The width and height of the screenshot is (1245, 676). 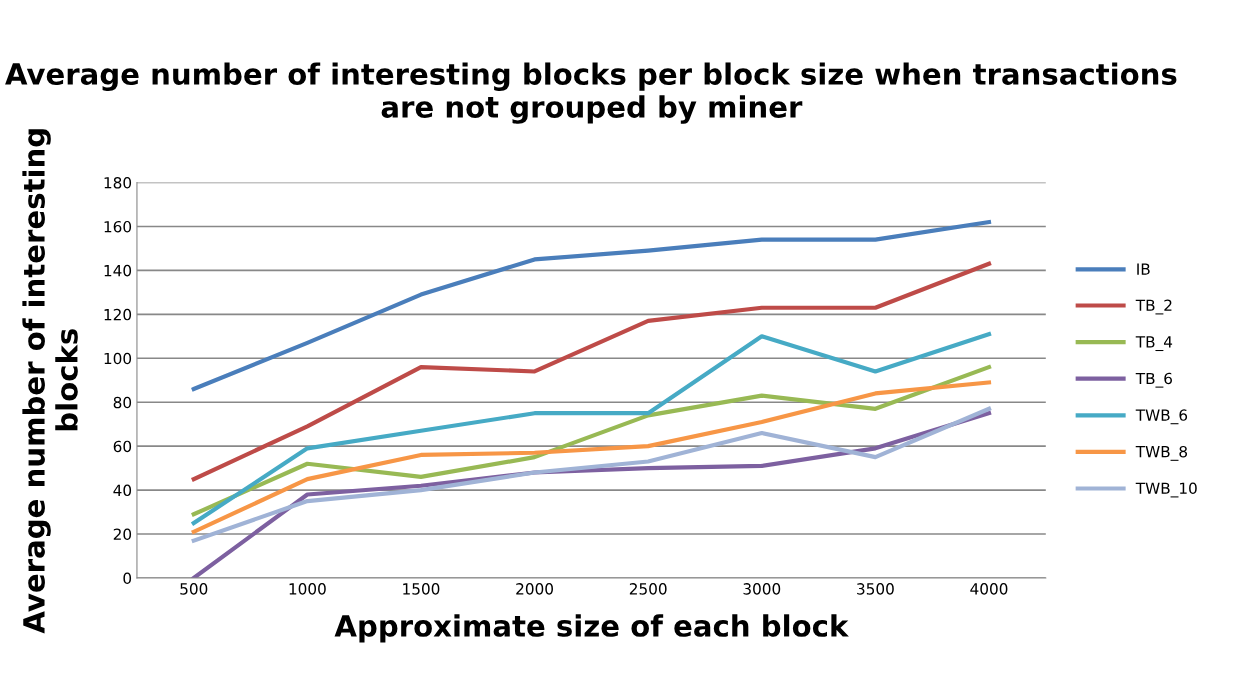 I want to click on x-tick-label: 1000, so click(x=307, y=589).